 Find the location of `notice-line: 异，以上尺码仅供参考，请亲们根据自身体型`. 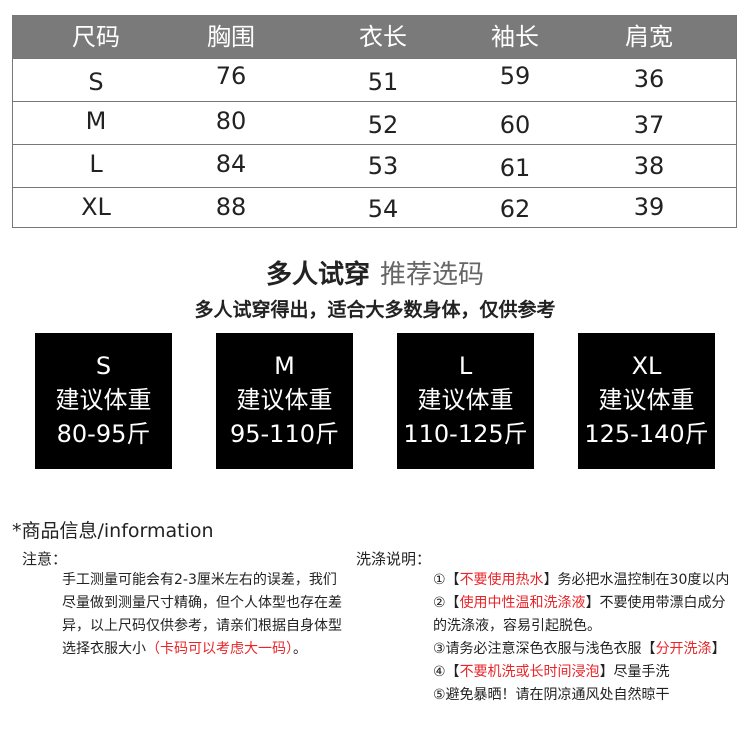

notice-line: 异，以上尺码仅供参考，请亲们根据自身体型 is located at coordinates (202, 626).